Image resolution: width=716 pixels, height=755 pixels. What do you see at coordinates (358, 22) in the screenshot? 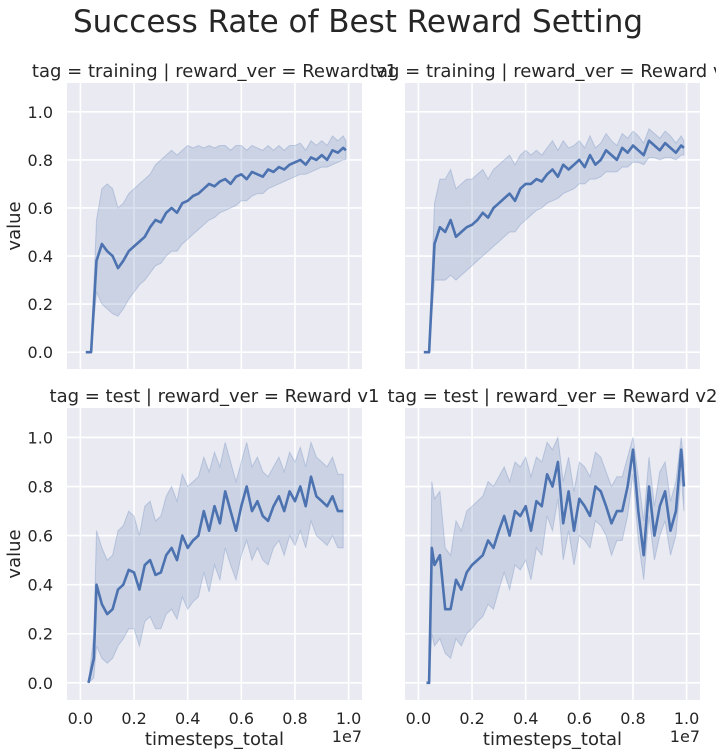
I see `figure-title: Success Rate of Best Reward Setting` at bounding box center [358, 22].